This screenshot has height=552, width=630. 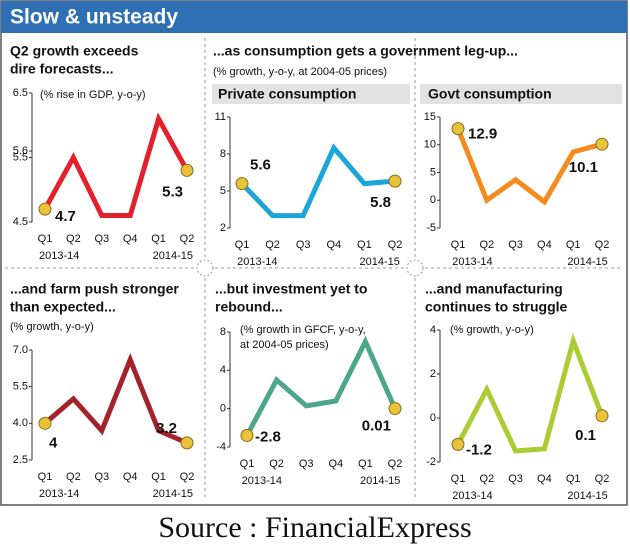 I want to click on chart-title: ...and manufacturing, so click(x=494, y=289).